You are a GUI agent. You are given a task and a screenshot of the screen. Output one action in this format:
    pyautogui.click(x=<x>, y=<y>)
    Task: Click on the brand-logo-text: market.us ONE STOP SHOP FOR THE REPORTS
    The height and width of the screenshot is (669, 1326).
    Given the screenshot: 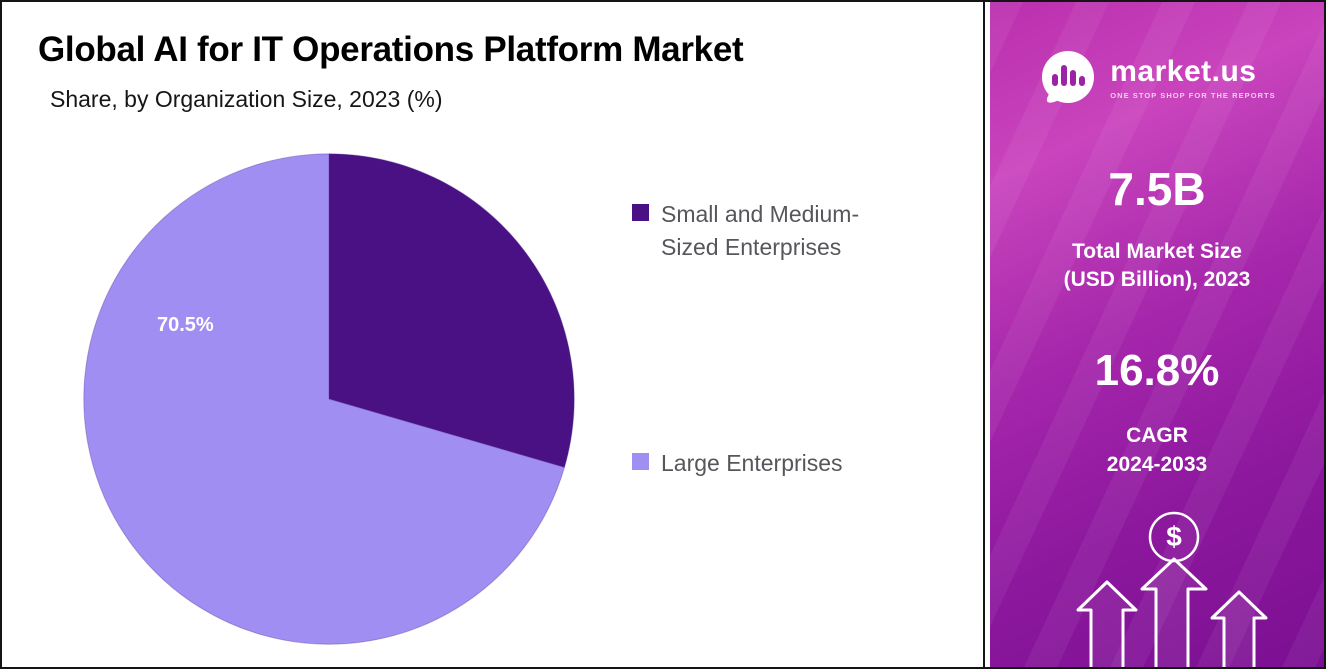 What is the action you would take?
    pyautogui.click(x=1193, y=77)
    